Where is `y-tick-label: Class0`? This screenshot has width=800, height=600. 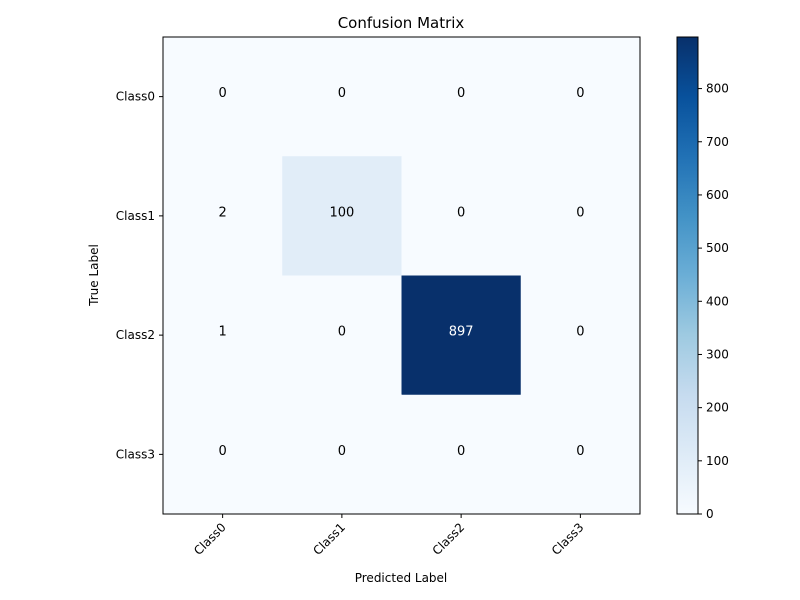
y-tick-label: Class0 is located at coordinates (135, 97).